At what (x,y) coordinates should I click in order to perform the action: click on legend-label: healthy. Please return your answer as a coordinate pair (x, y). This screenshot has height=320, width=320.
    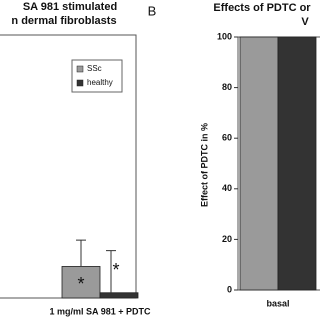
    Looking at the image, I should click on (100, 82).